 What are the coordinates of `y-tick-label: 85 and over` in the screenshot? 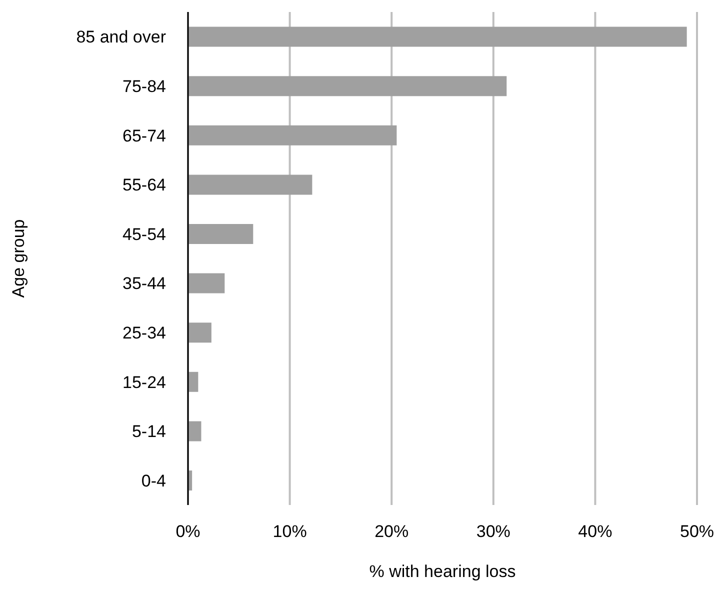 It's located at (121, 37).